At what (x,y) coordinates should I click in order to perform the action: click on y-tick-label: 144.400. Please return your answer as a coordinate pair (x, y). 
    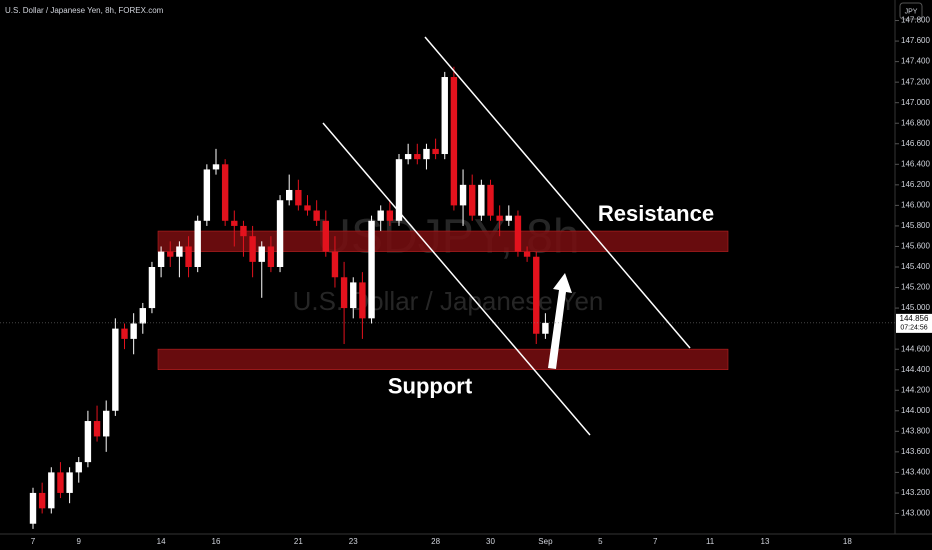
    Looking at the image, I should click on (915, 369).